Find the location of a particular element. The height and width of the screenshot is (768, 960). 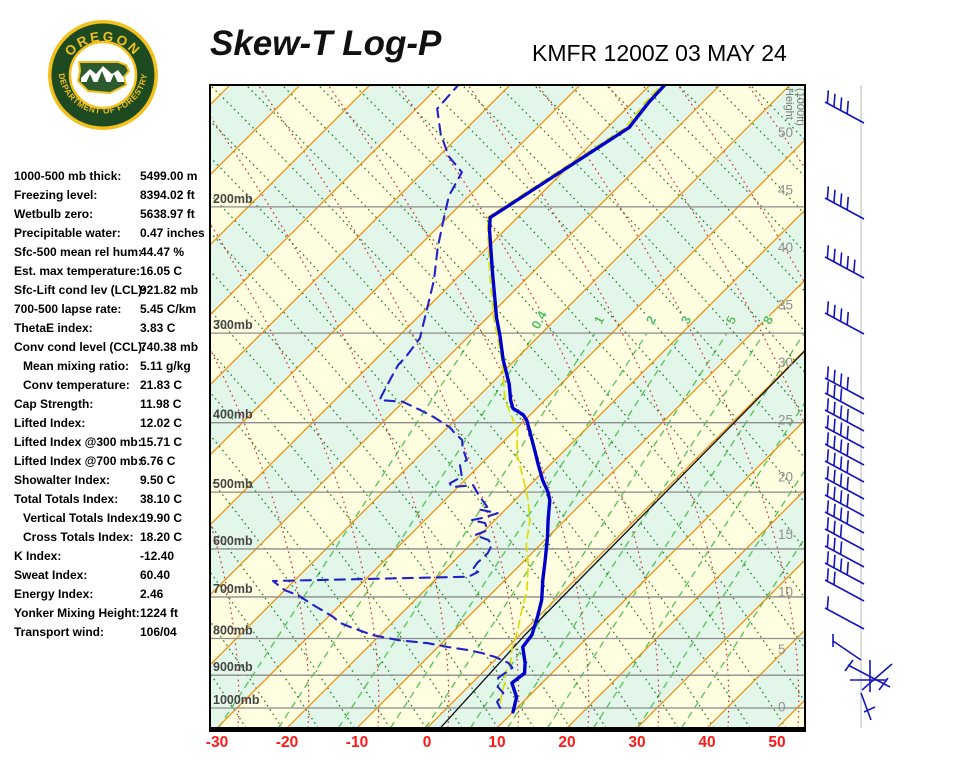

stat-value: 9.50 C is located at coordinates (158, 480).